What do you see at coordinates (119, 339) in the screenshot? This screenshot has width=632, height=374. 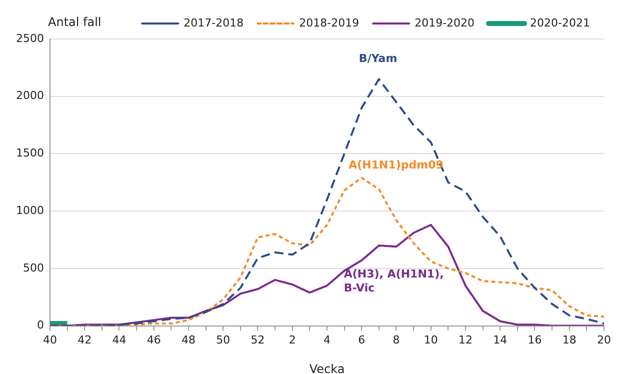 I see `x-tick-label: 44` at bounding box center [119, 339].